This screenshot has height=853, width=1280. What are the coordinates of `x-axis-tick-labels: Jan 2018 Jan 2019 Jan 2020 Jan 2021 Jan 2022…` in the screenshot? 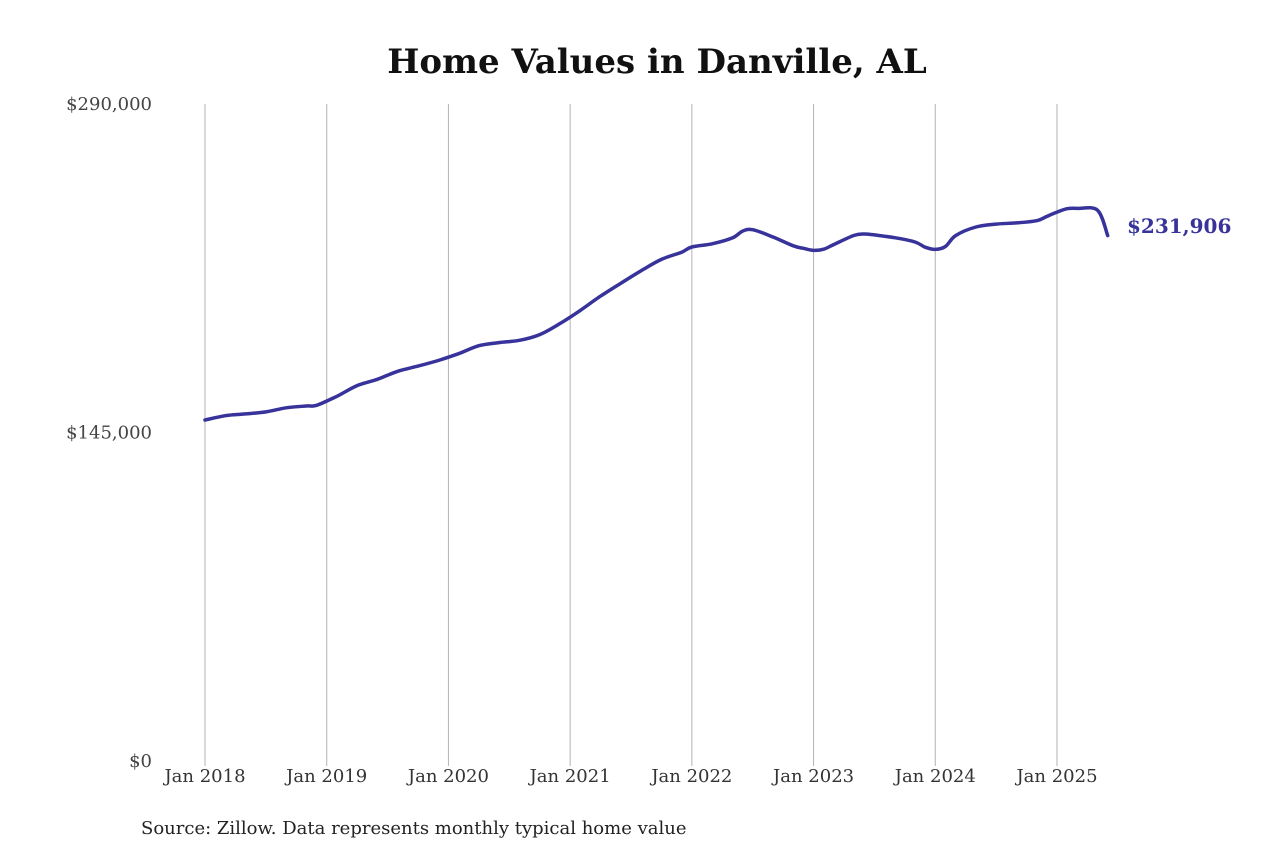 It's located at (629, 776).